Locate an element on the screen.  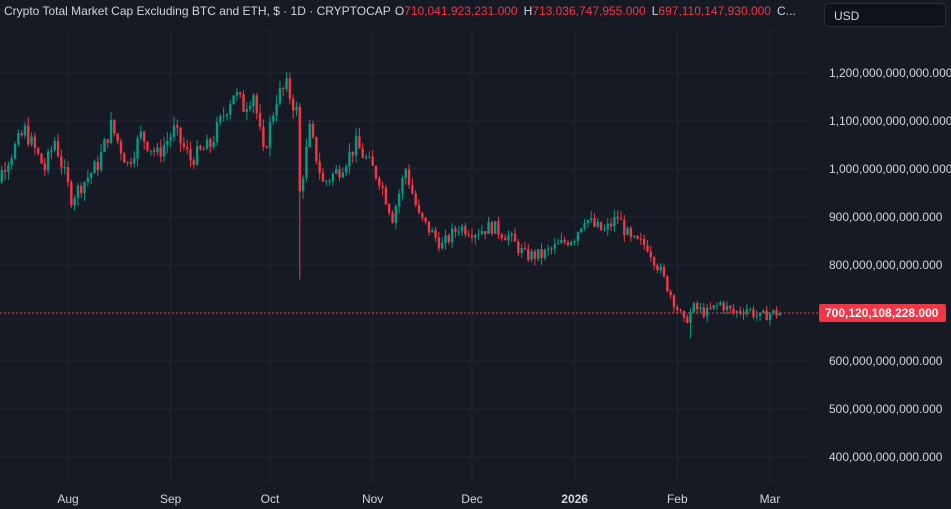
price-tick-label: 400,000,000,000.000 is located at coordinates (886, 457).